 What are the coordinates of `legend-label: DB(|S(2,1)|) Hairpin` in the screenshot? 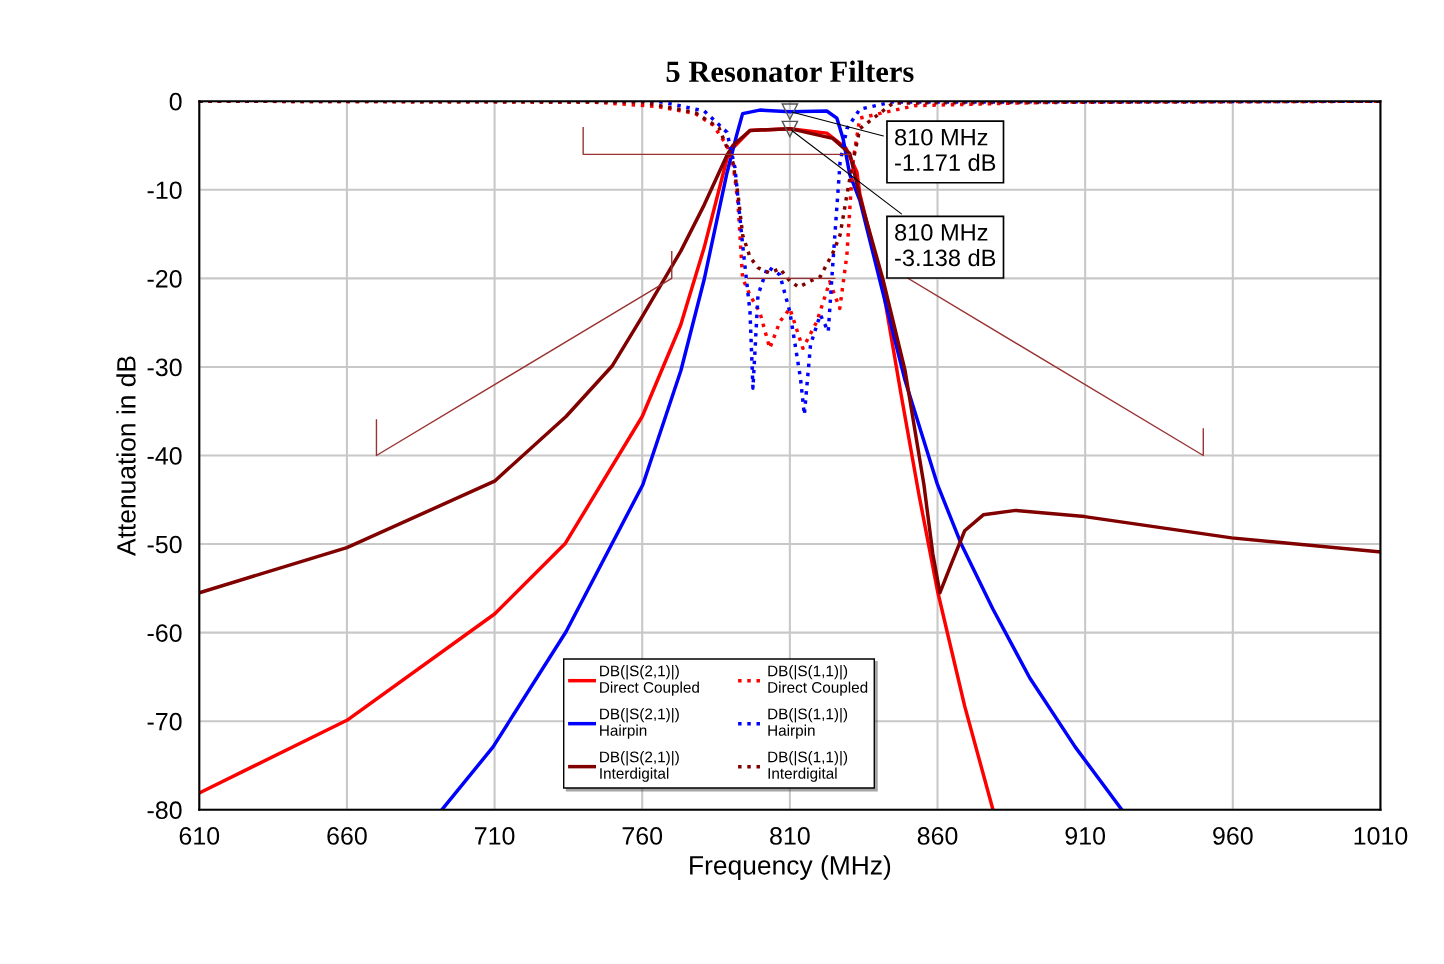 It's located at (639, 723).